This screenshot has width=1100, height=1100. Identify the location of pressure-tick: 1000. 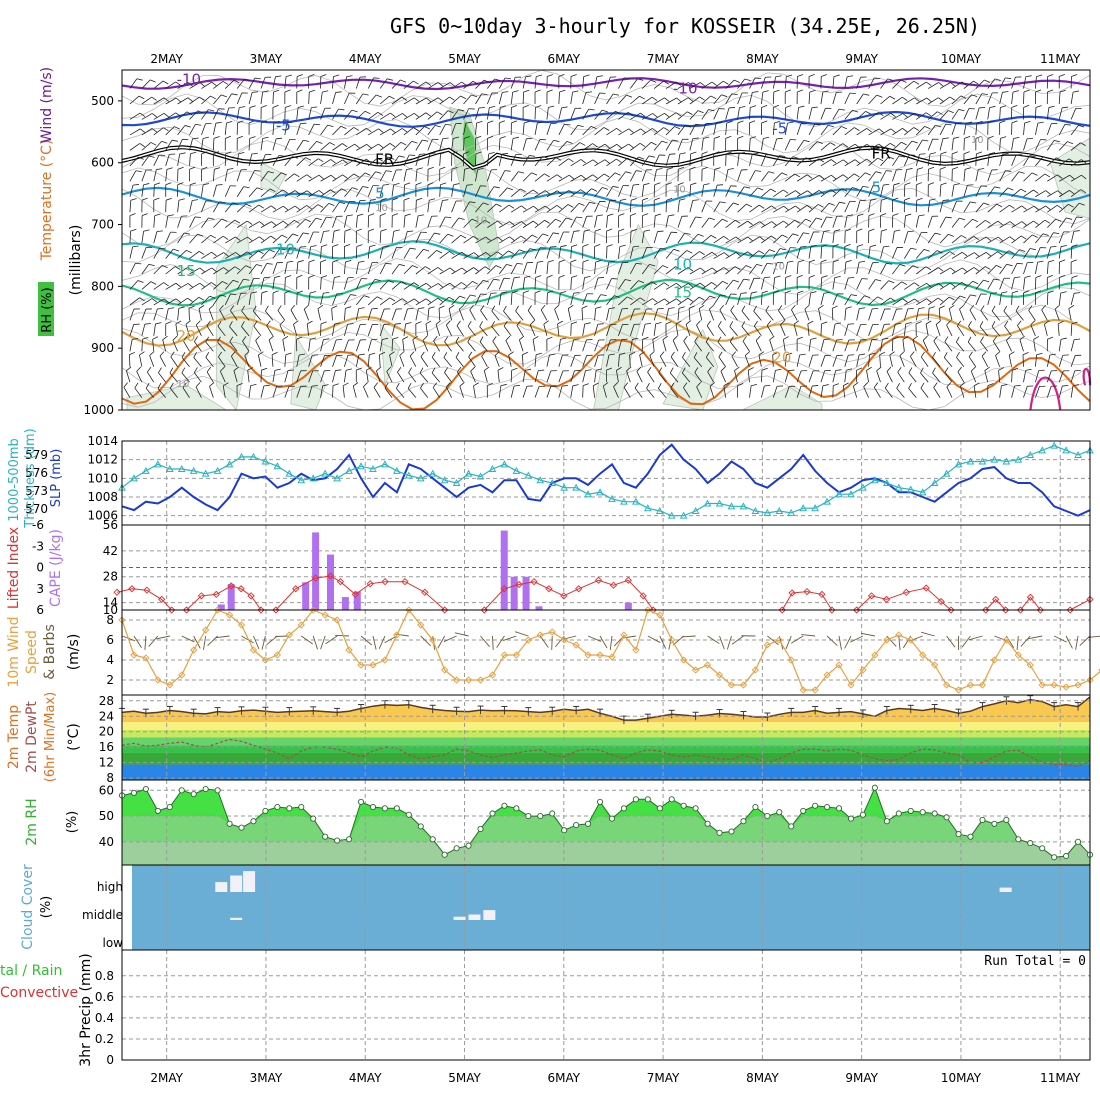
(98, 410).